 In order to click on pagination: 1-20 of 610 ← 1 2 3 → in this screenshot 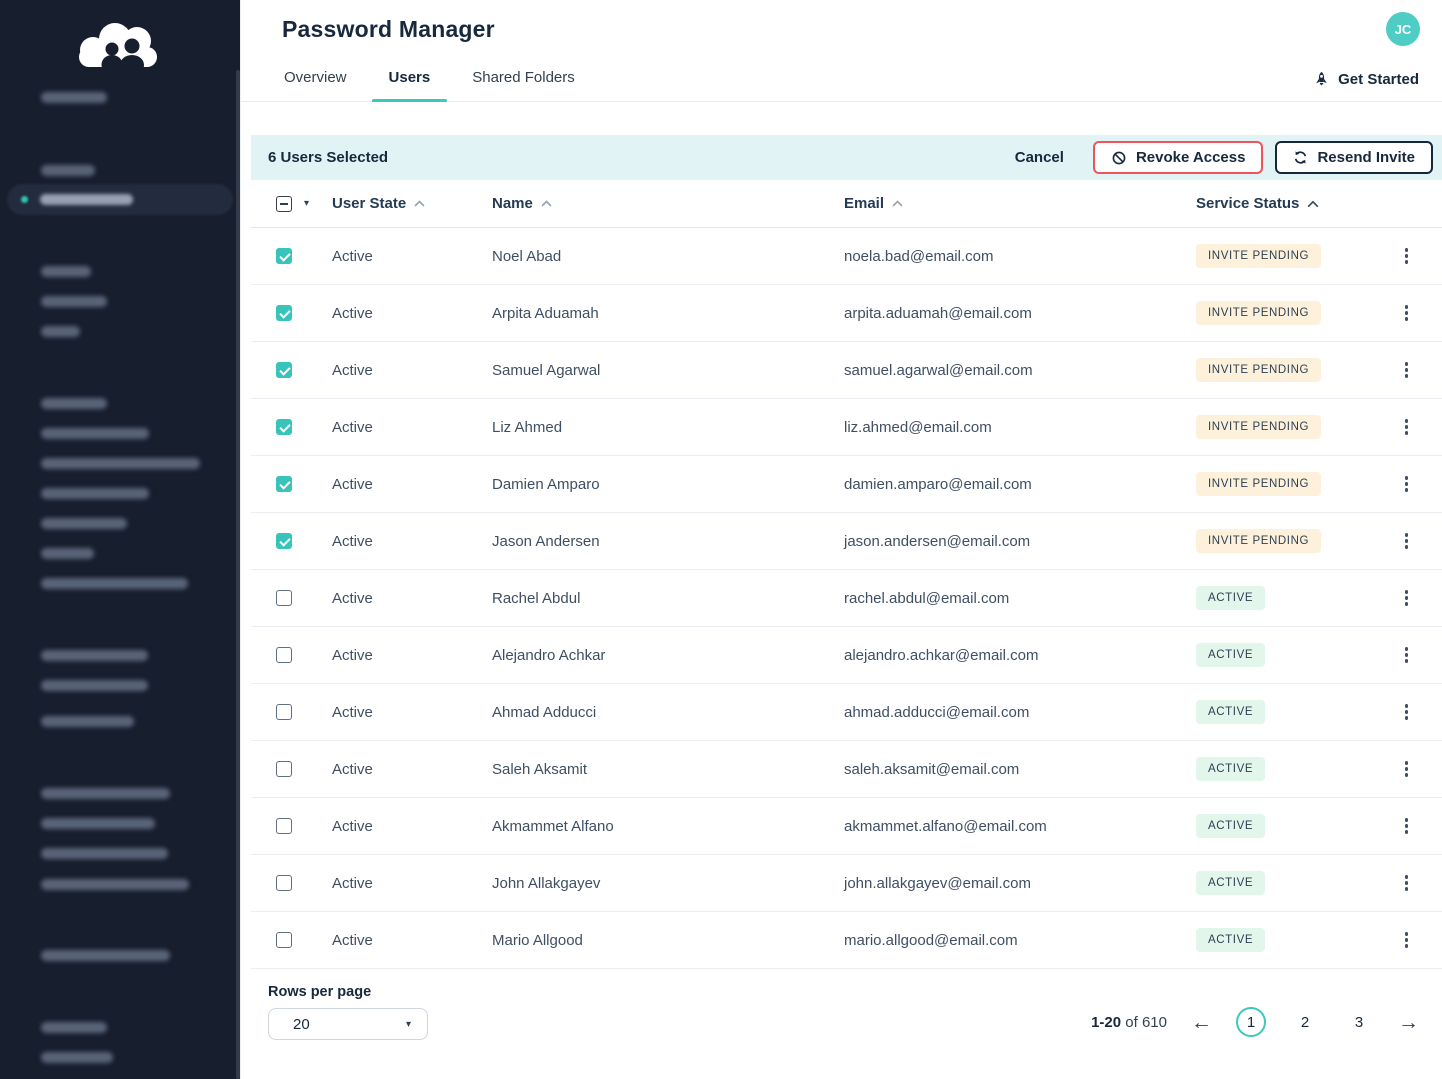, I will do `click(1255, 1022)`.